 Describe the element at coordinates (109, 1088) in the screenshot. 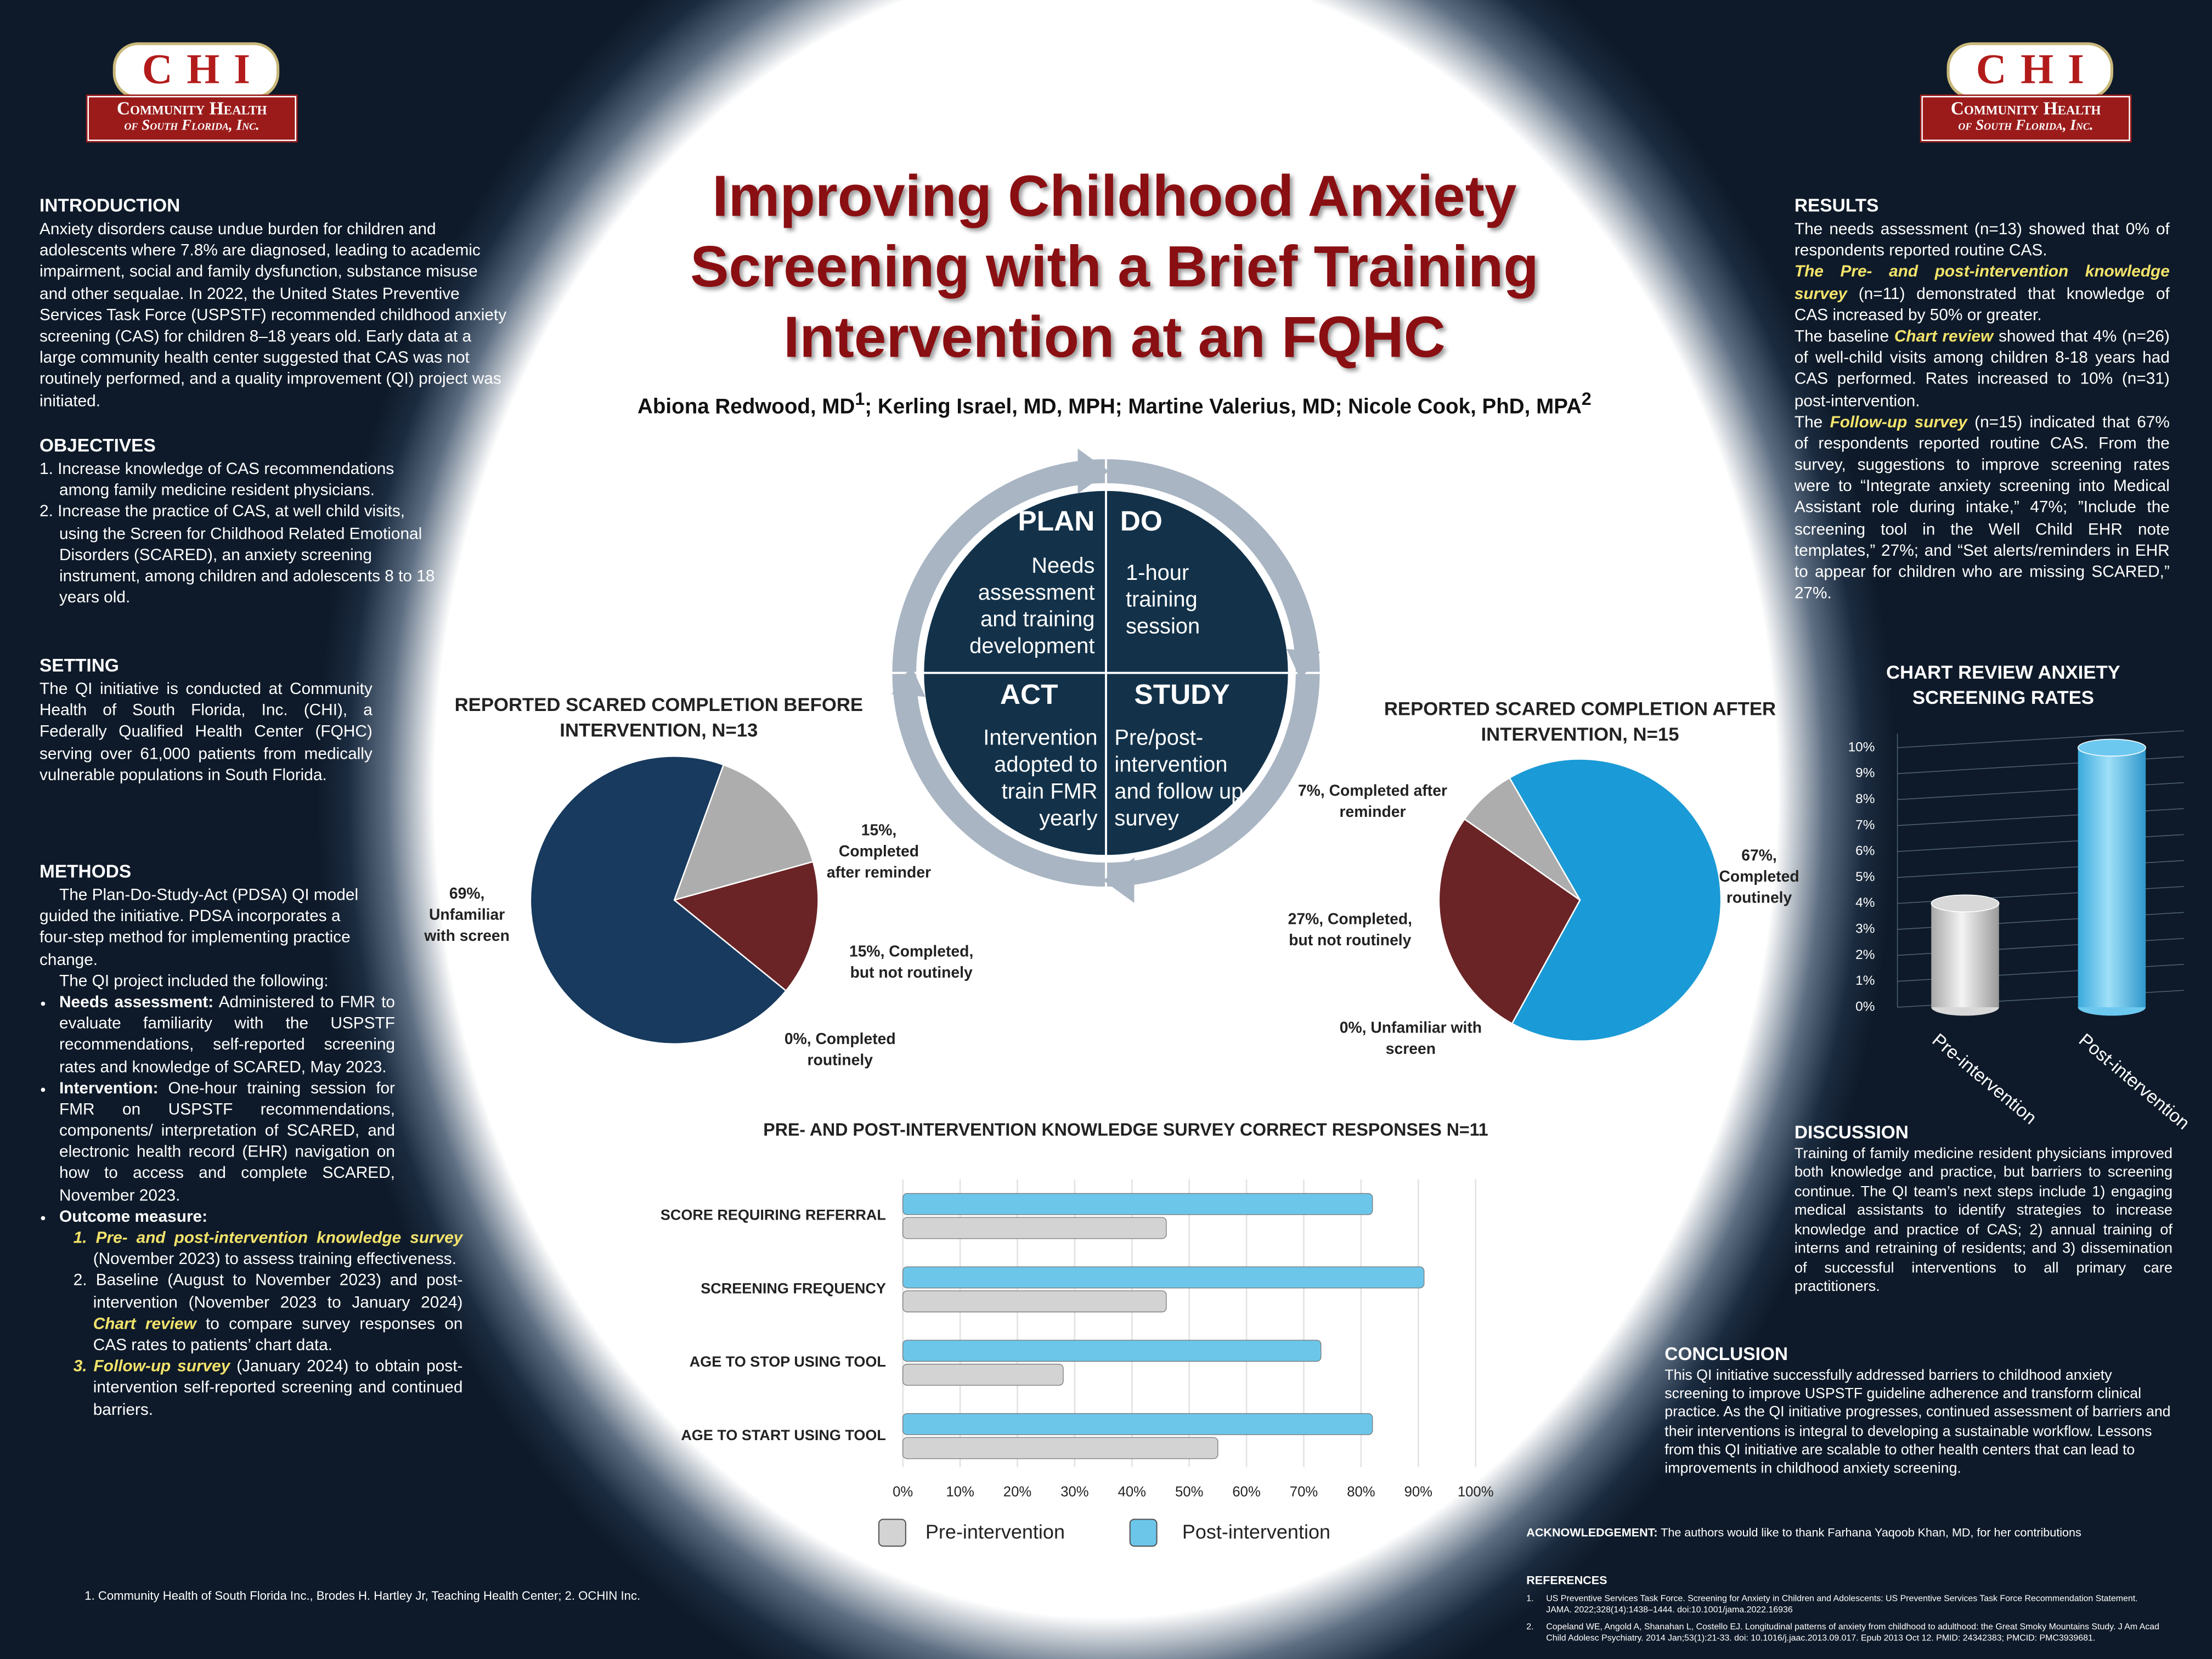

I see `method-label: Intervention:` at that location.